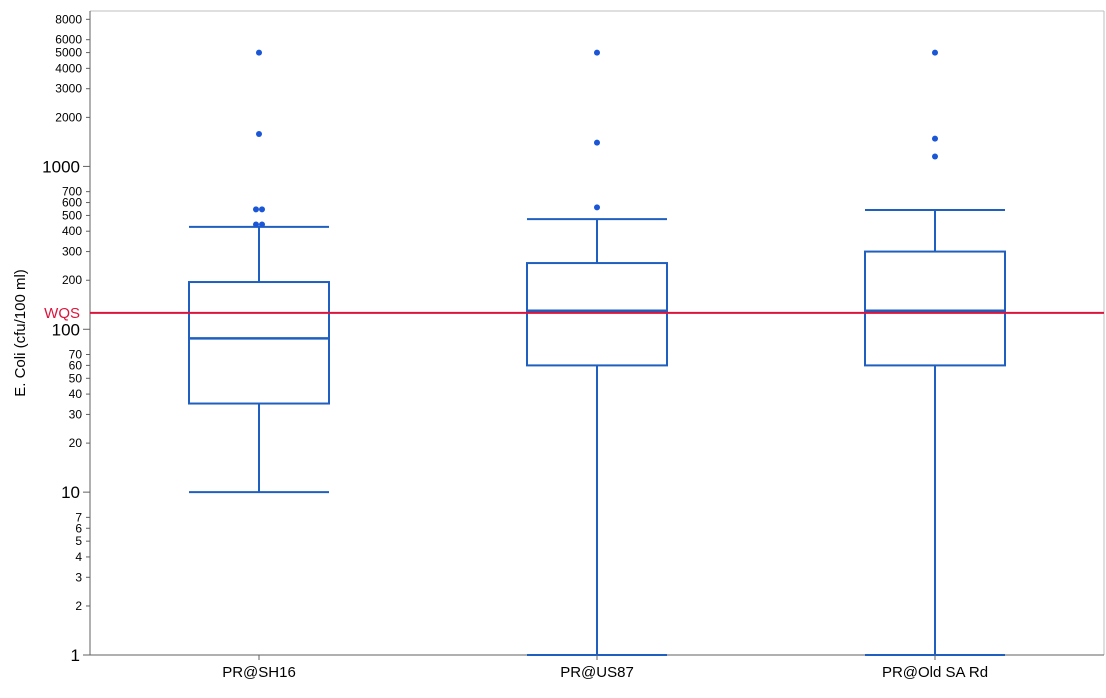 The image size is (1106, 698). What do you see at coordinates (78, 528) in the screenshot?
I see `y-tick-label: 6` at bounding box center [78, 528].